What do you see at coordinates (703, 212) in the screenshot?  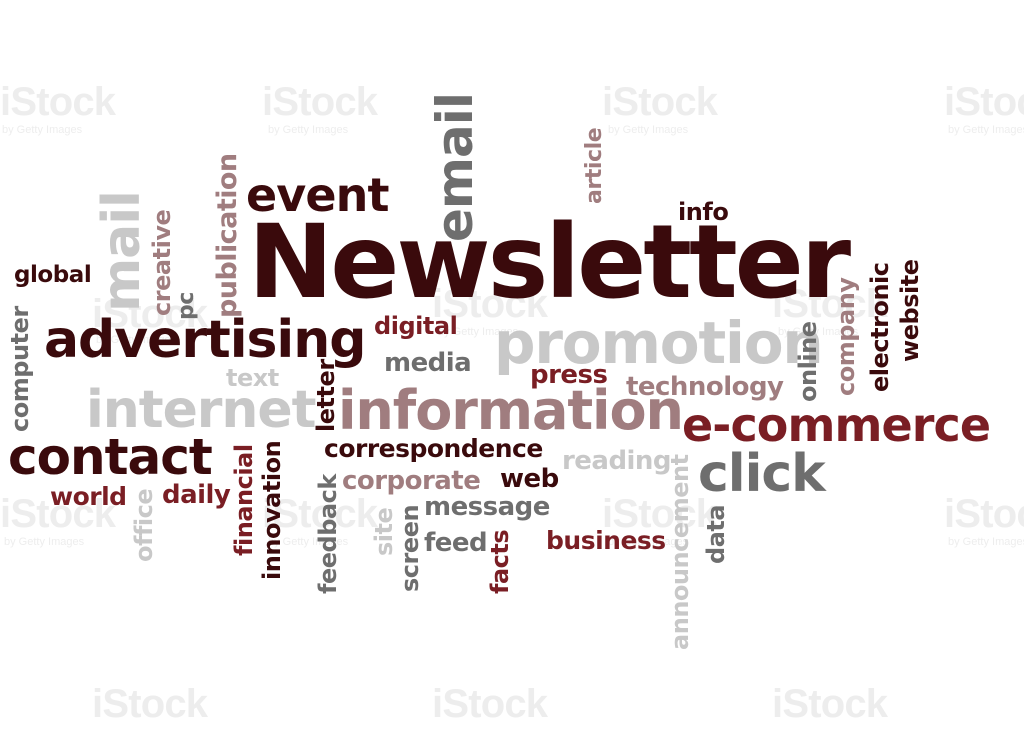 I see `word-info: info` at bounding box center [703, 212].